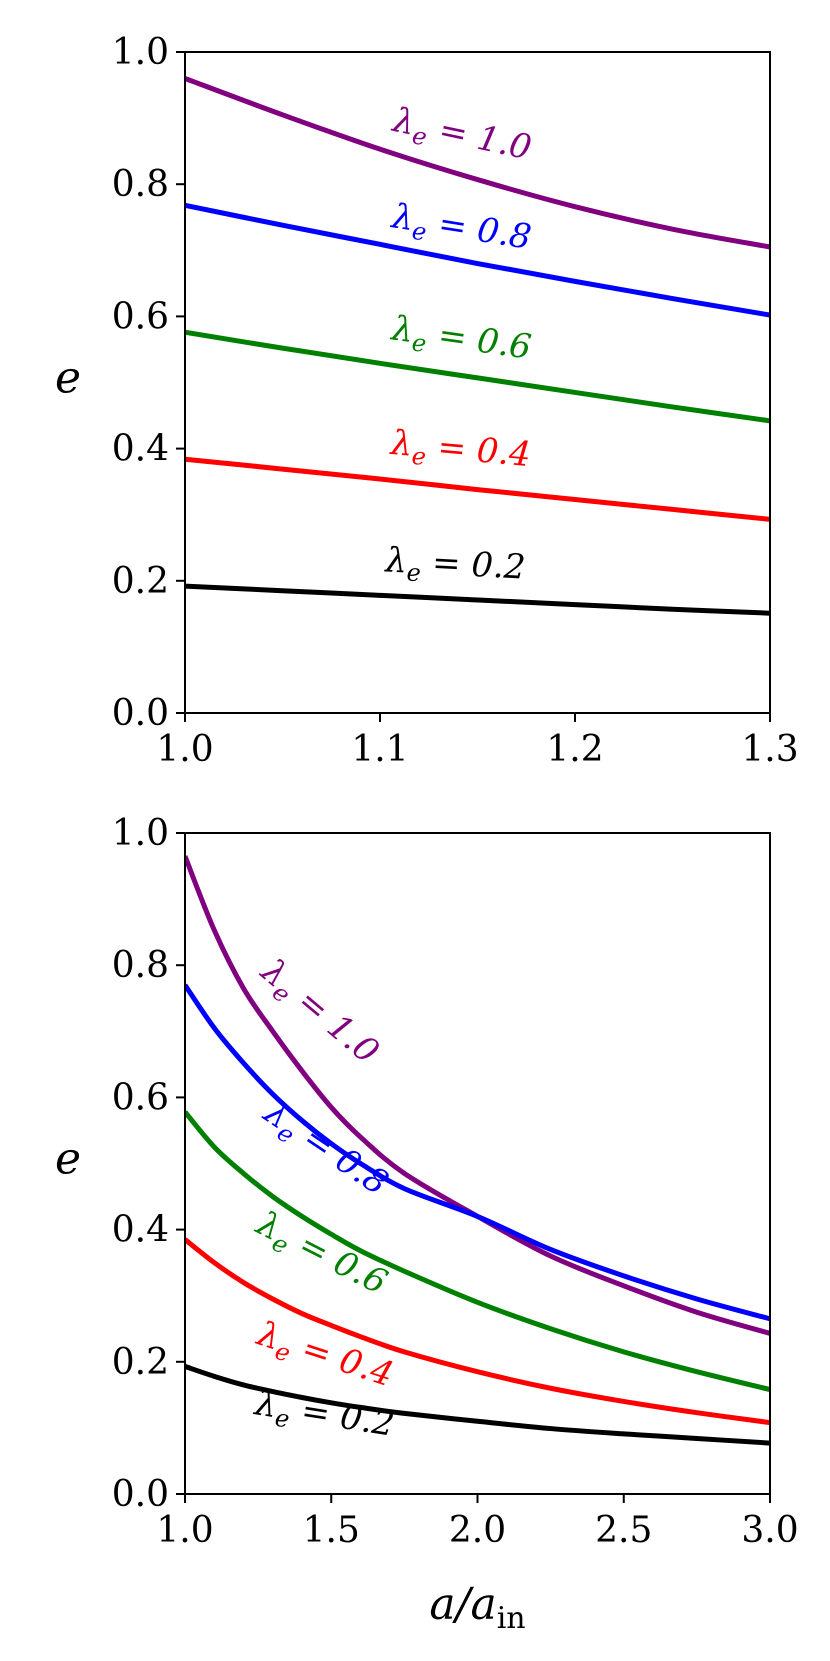  What do you see at coordinates (574, 749) in the screenshot?
I see `x-tick-label: 1.2` at bounding box center [574, 749].